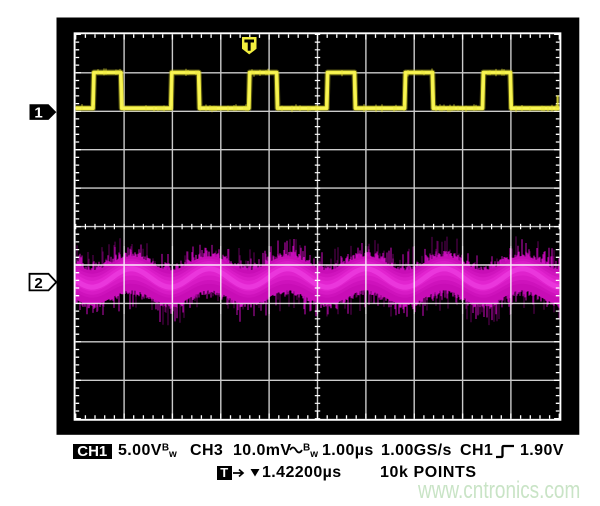  Describe the element at coordinates (38, 283) in the screenshot. I see `svg-text: 2` at that location.